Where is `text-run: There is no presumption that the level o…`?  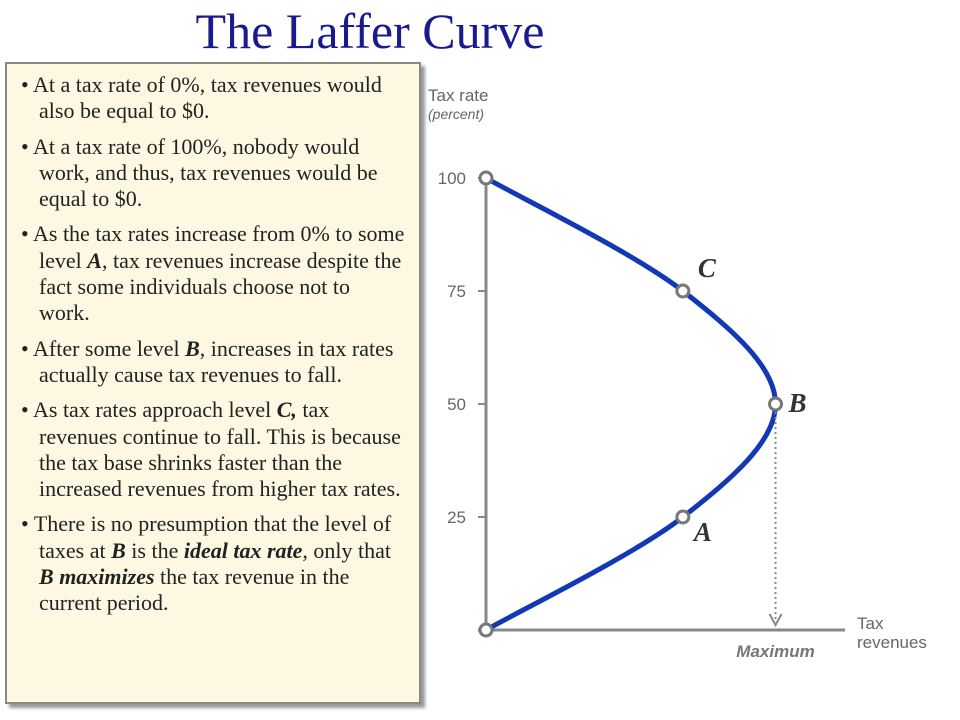
text-run: There is no presumption that the level o… is located at coordinates (212, 537).